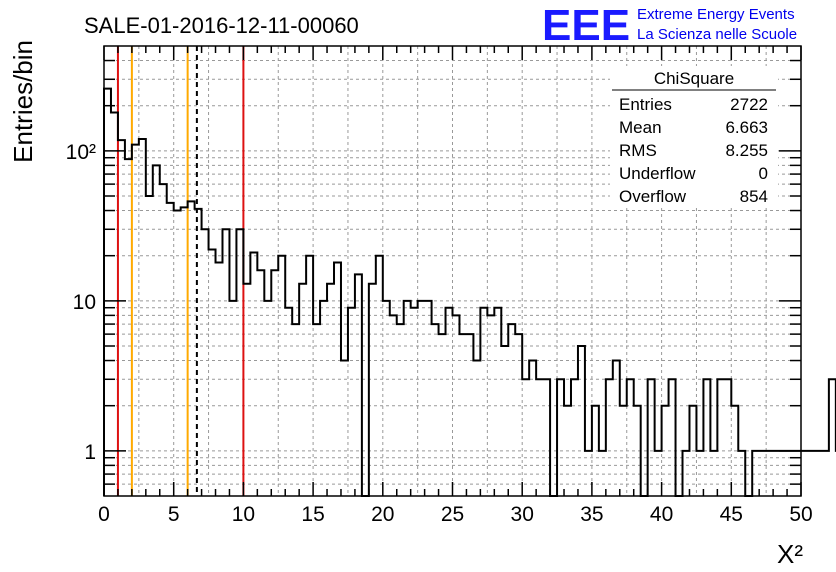 This screenshot has height=572, width=836. I want to click on y-tick-label: 10², so click(81, 152).